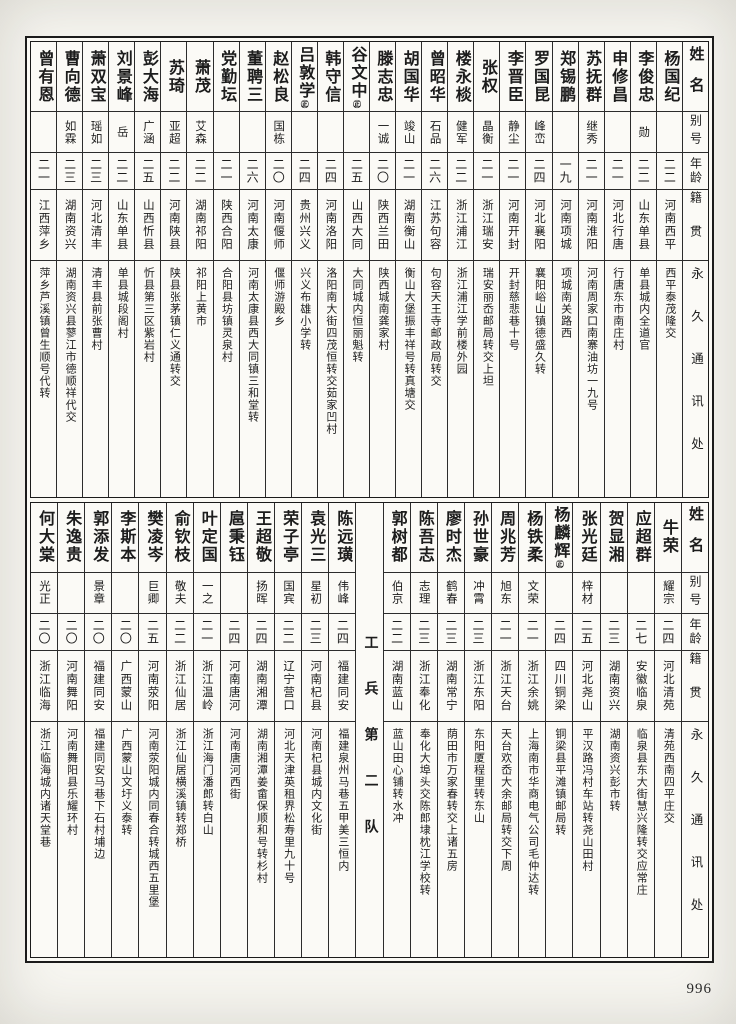 The image size is (736, 1024). I want to click on name-cell: 党勤坛, so click(226, 77).